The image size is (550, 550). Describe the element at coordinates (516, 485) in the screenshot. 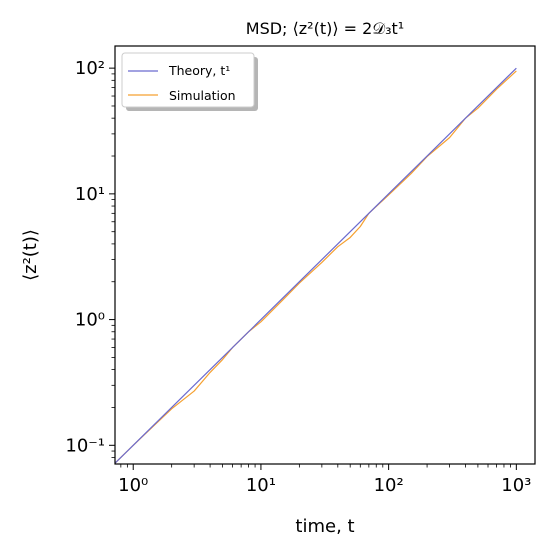

I see `x-tick-label: 10³` at that location.